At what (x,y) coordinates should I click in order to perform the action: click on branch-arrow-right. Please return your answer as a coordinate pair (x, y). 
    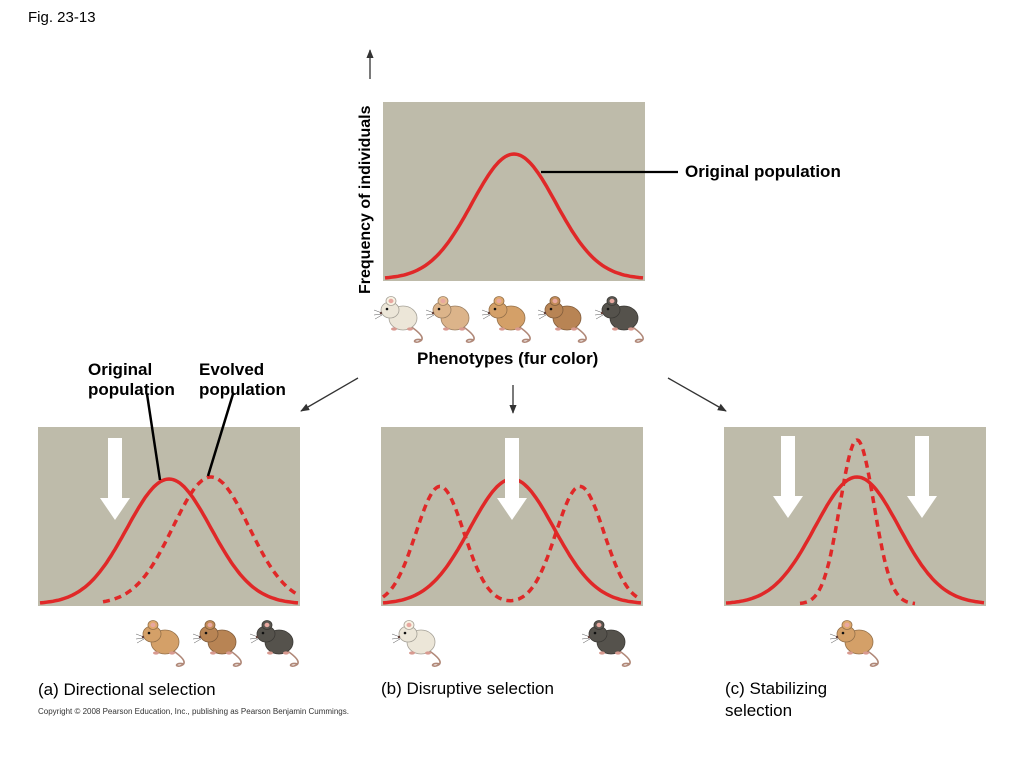
    Looking at the image, I should click on (697, 394).